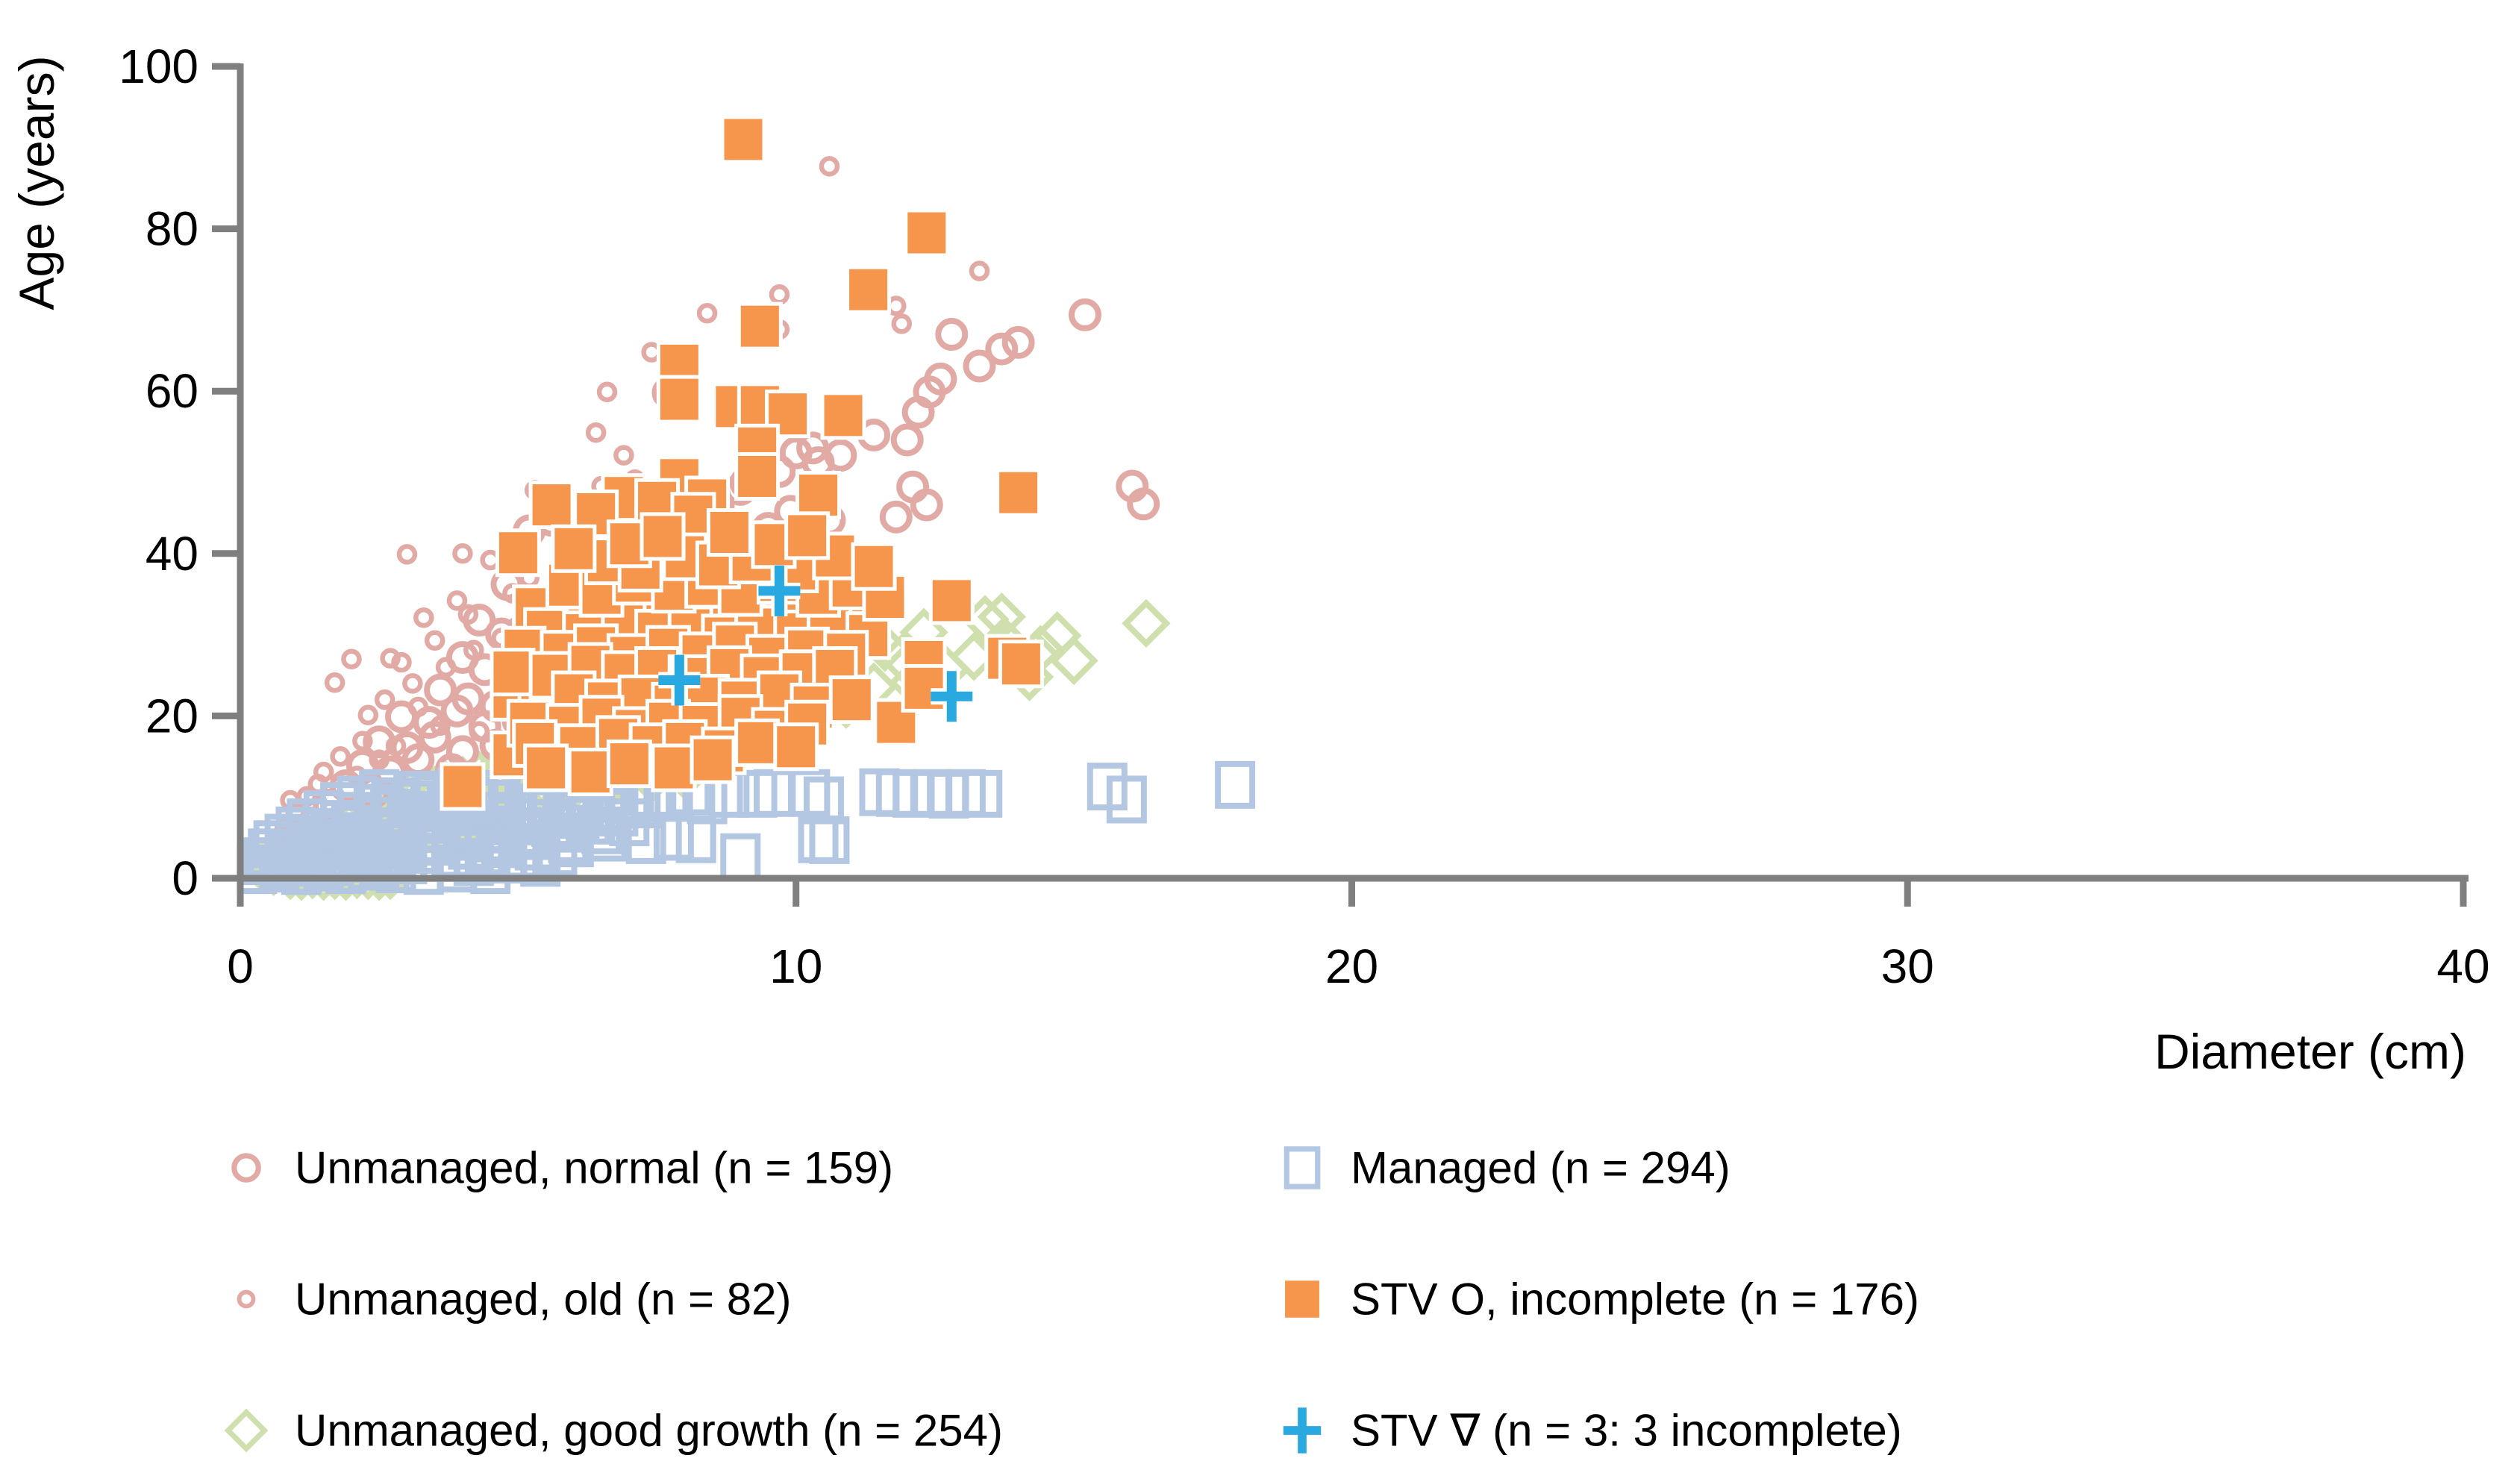 Image resolution: width=2520 pixels, height=1473 pixels. Describe the element at coordinates (1351, 966) in the screenshot. I see `x-tick-label: 20` at that location.